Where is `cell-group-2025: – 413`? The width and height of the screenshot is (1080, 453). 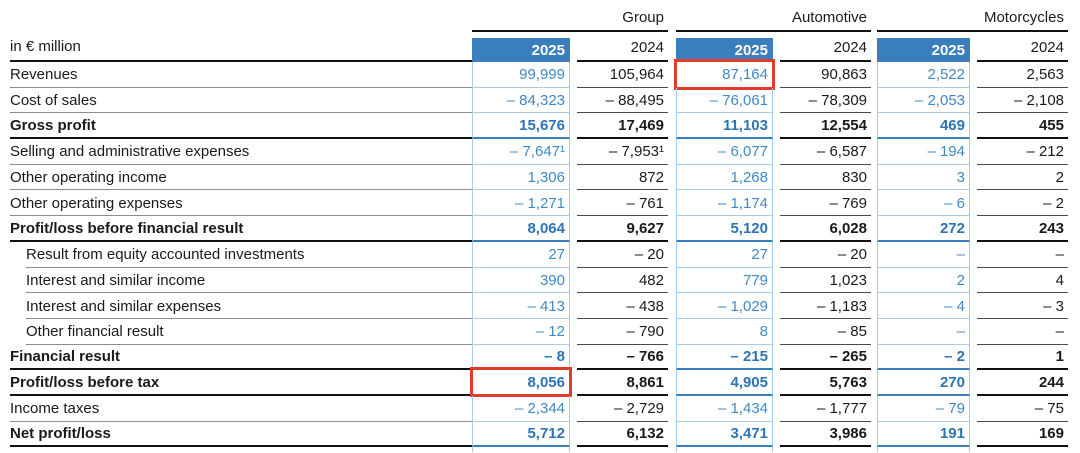 cell-group-2025: – 413 is located at coordinates (521, 306).